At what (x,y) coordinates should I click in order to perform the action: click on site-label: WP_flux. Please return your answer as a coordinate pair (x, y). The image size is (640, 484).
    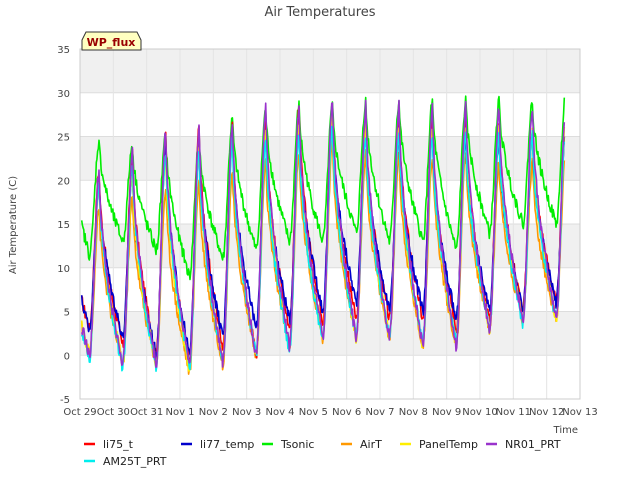
    Looking at the image, I should click on (111, 42).